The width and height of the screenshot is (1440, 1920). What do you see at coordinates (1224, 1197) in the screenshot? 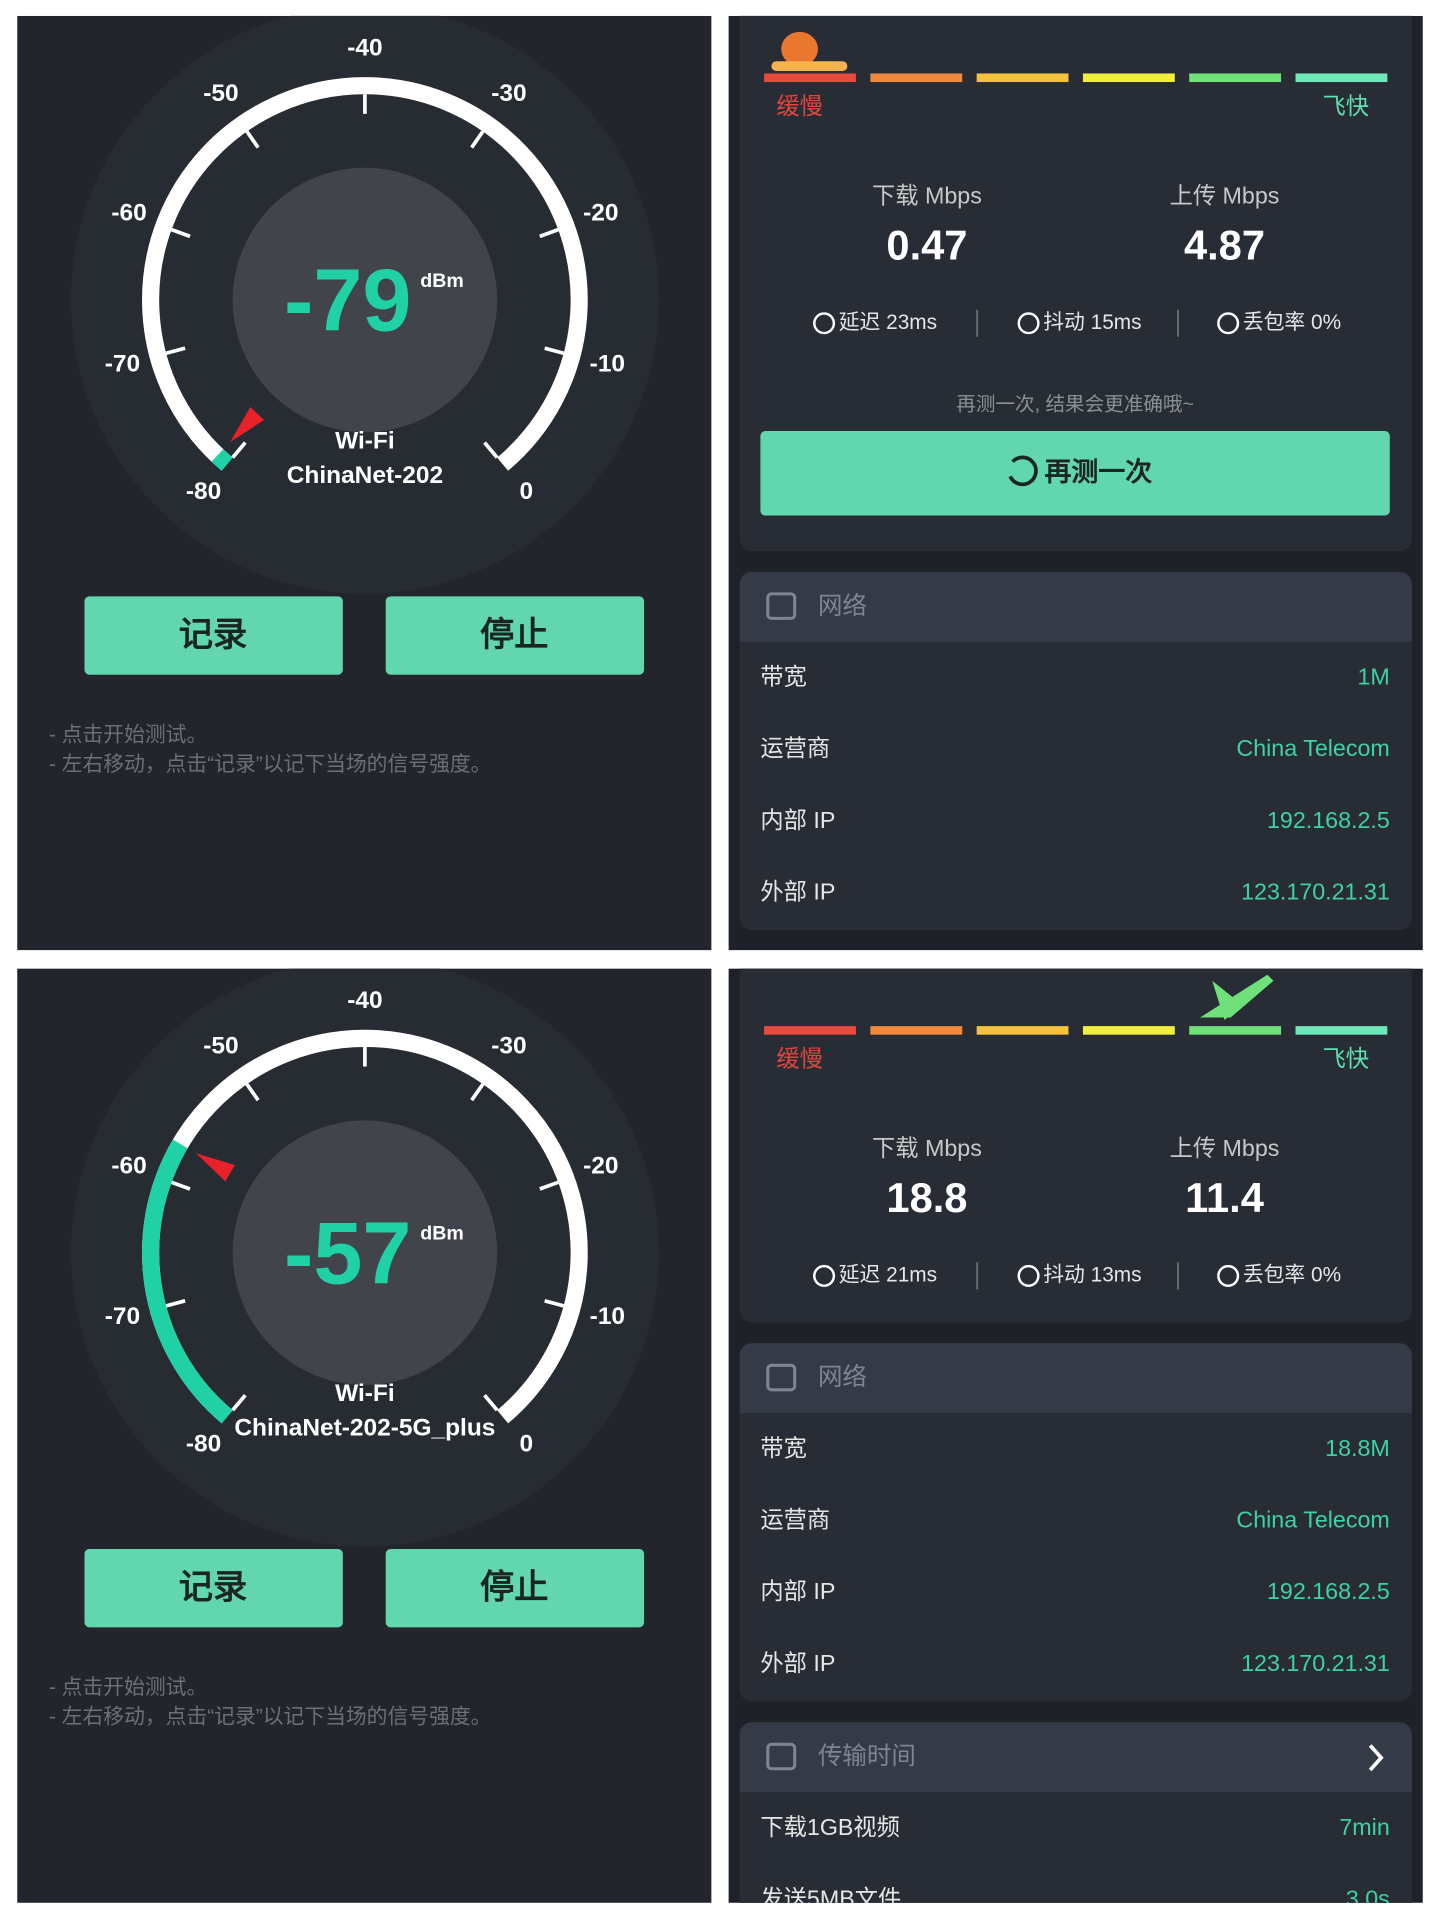
I see `upload-value: 11.4` at bounding box center [1224, 1197].